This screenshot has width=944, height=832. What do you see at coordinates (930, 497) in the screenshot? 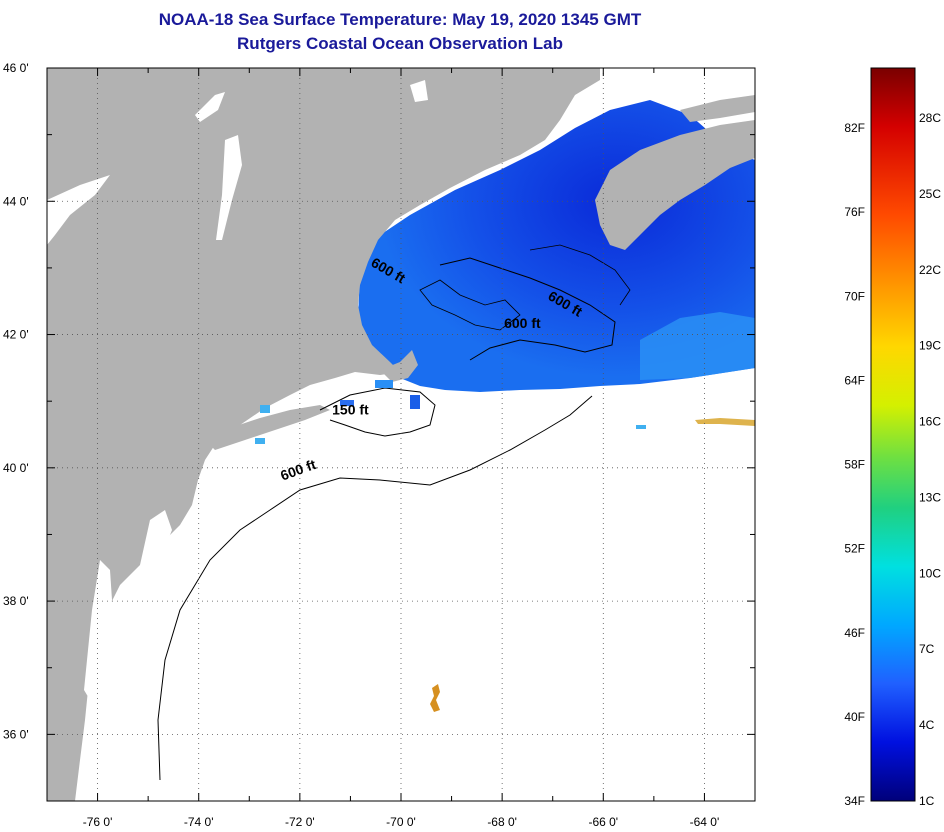
I see `colorbar-c-label: 13C` at bounding box center [930, 497].